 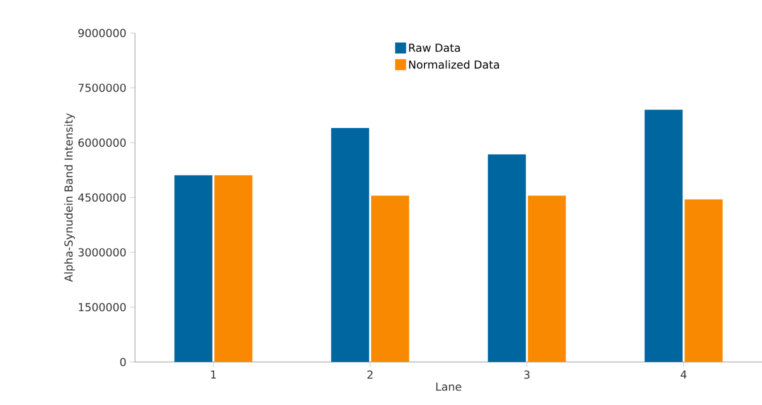 What do you see at coordinates (454, 64) in the screenshot?
I see `legend-label: Normalized Data` at bounding box center [454, 64].